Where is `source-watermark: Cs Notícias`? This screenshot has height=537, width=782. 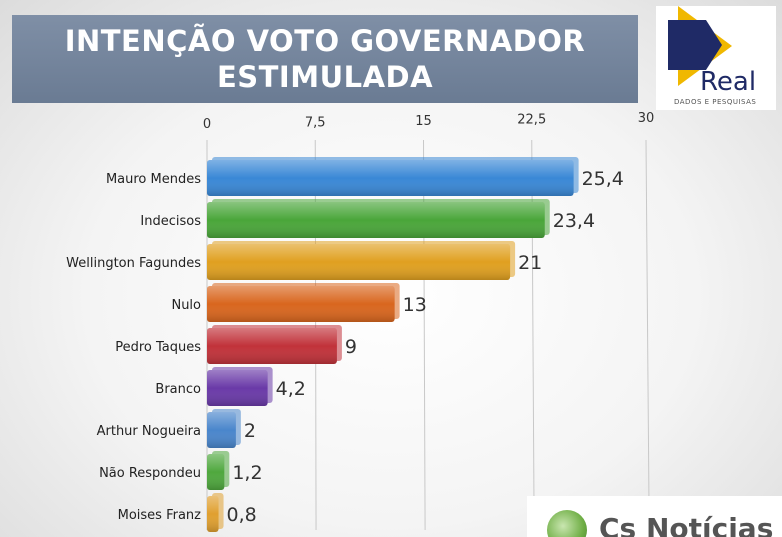 source-watermark: Cs Notícias is located at coordinates (654, 516).